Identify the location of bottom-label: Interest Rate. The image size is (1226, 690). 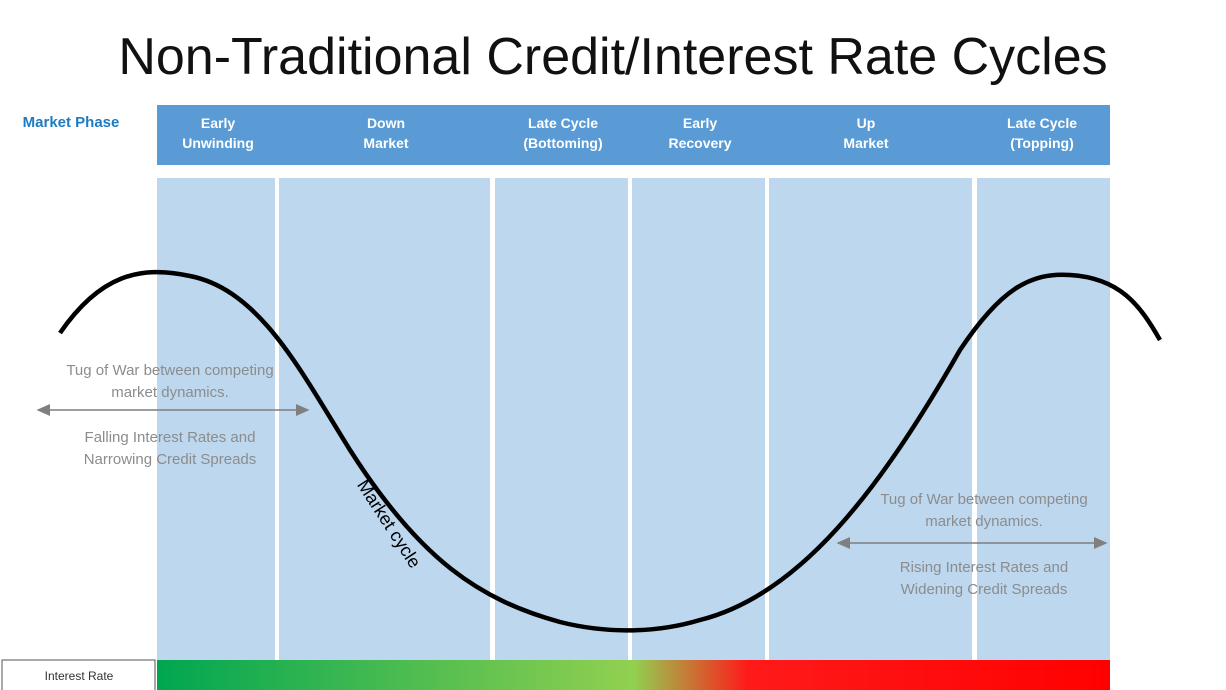
(79, 676).